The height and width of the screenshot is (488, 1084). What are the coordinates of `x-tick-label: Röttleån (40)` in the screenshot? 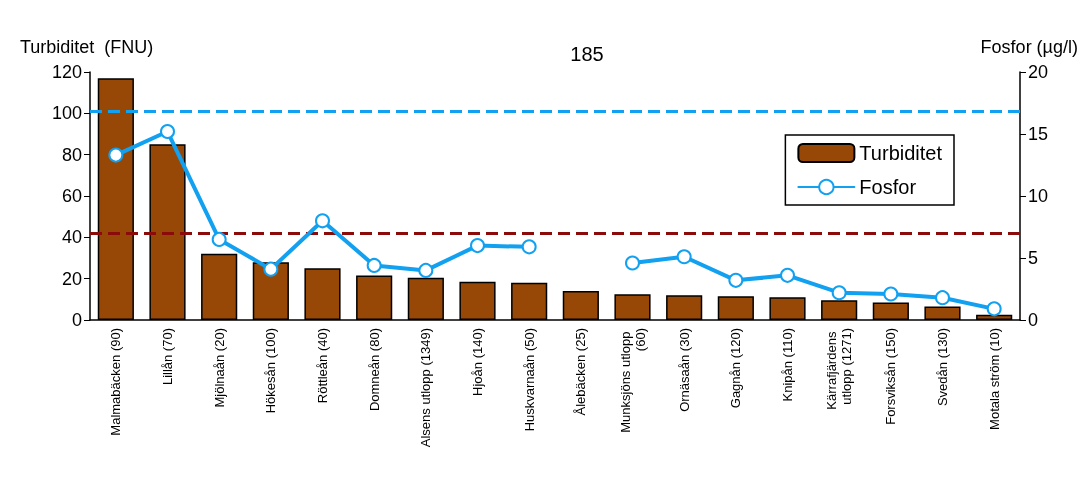 It's located at (322, 366).